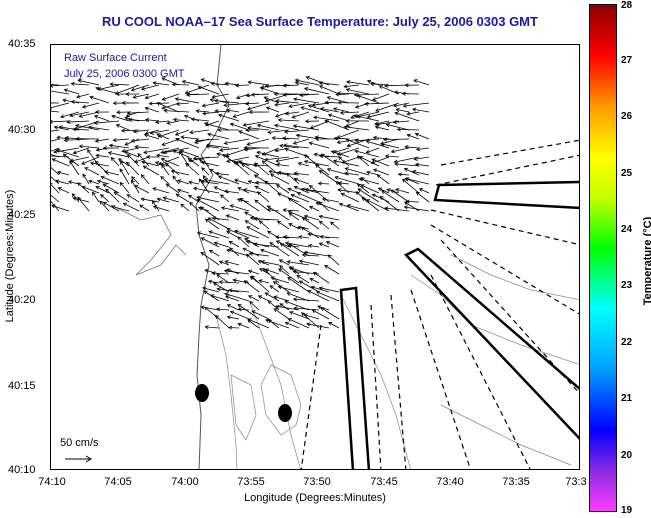  Describe the element at coordinates (317, 482) in the screenshot. I see `xtick-label: 73:50` at that location.